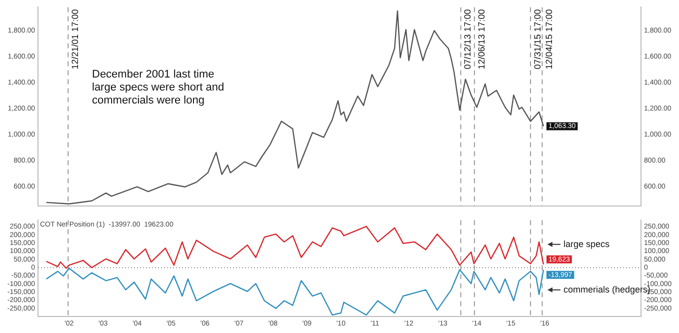  I want to click on ref-line-label: 07/12/13 17:00, so click(467, 39).